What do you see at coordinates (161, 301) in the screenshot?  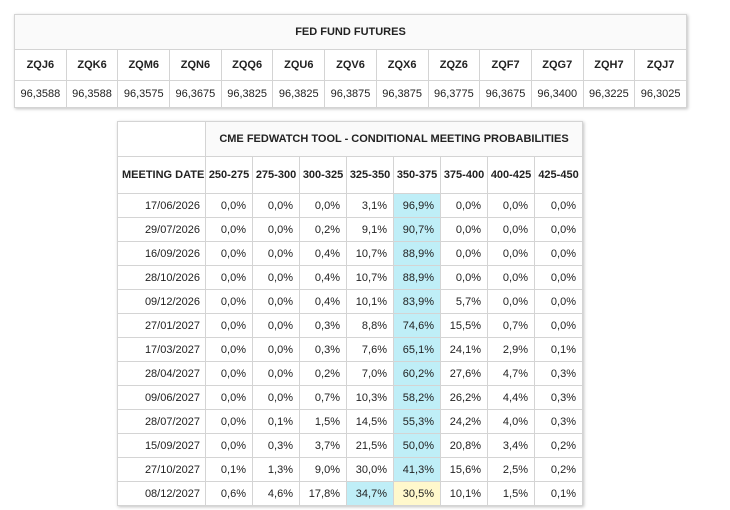 I see `meeting-date-cell: 09/12/2026` at bounding box center [161, 301].